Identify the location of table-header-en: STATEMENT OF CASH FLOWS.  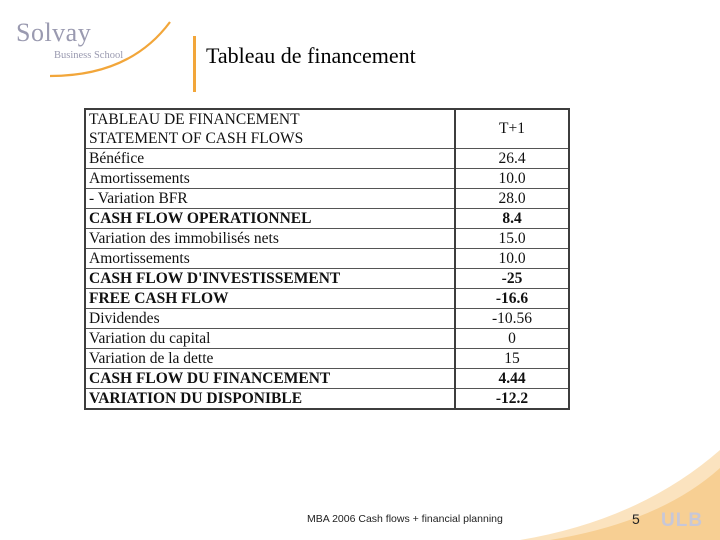
(270, 139).